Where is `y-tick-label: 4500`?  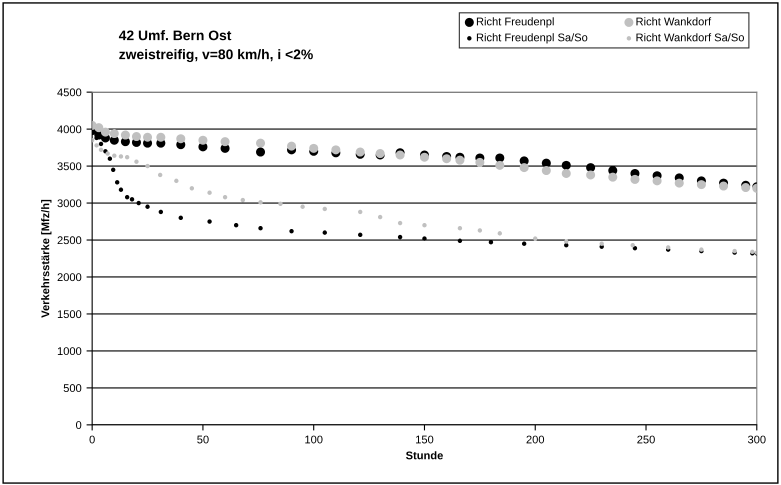 y-tick-label: 4500 is located at coordinates (69, 92).